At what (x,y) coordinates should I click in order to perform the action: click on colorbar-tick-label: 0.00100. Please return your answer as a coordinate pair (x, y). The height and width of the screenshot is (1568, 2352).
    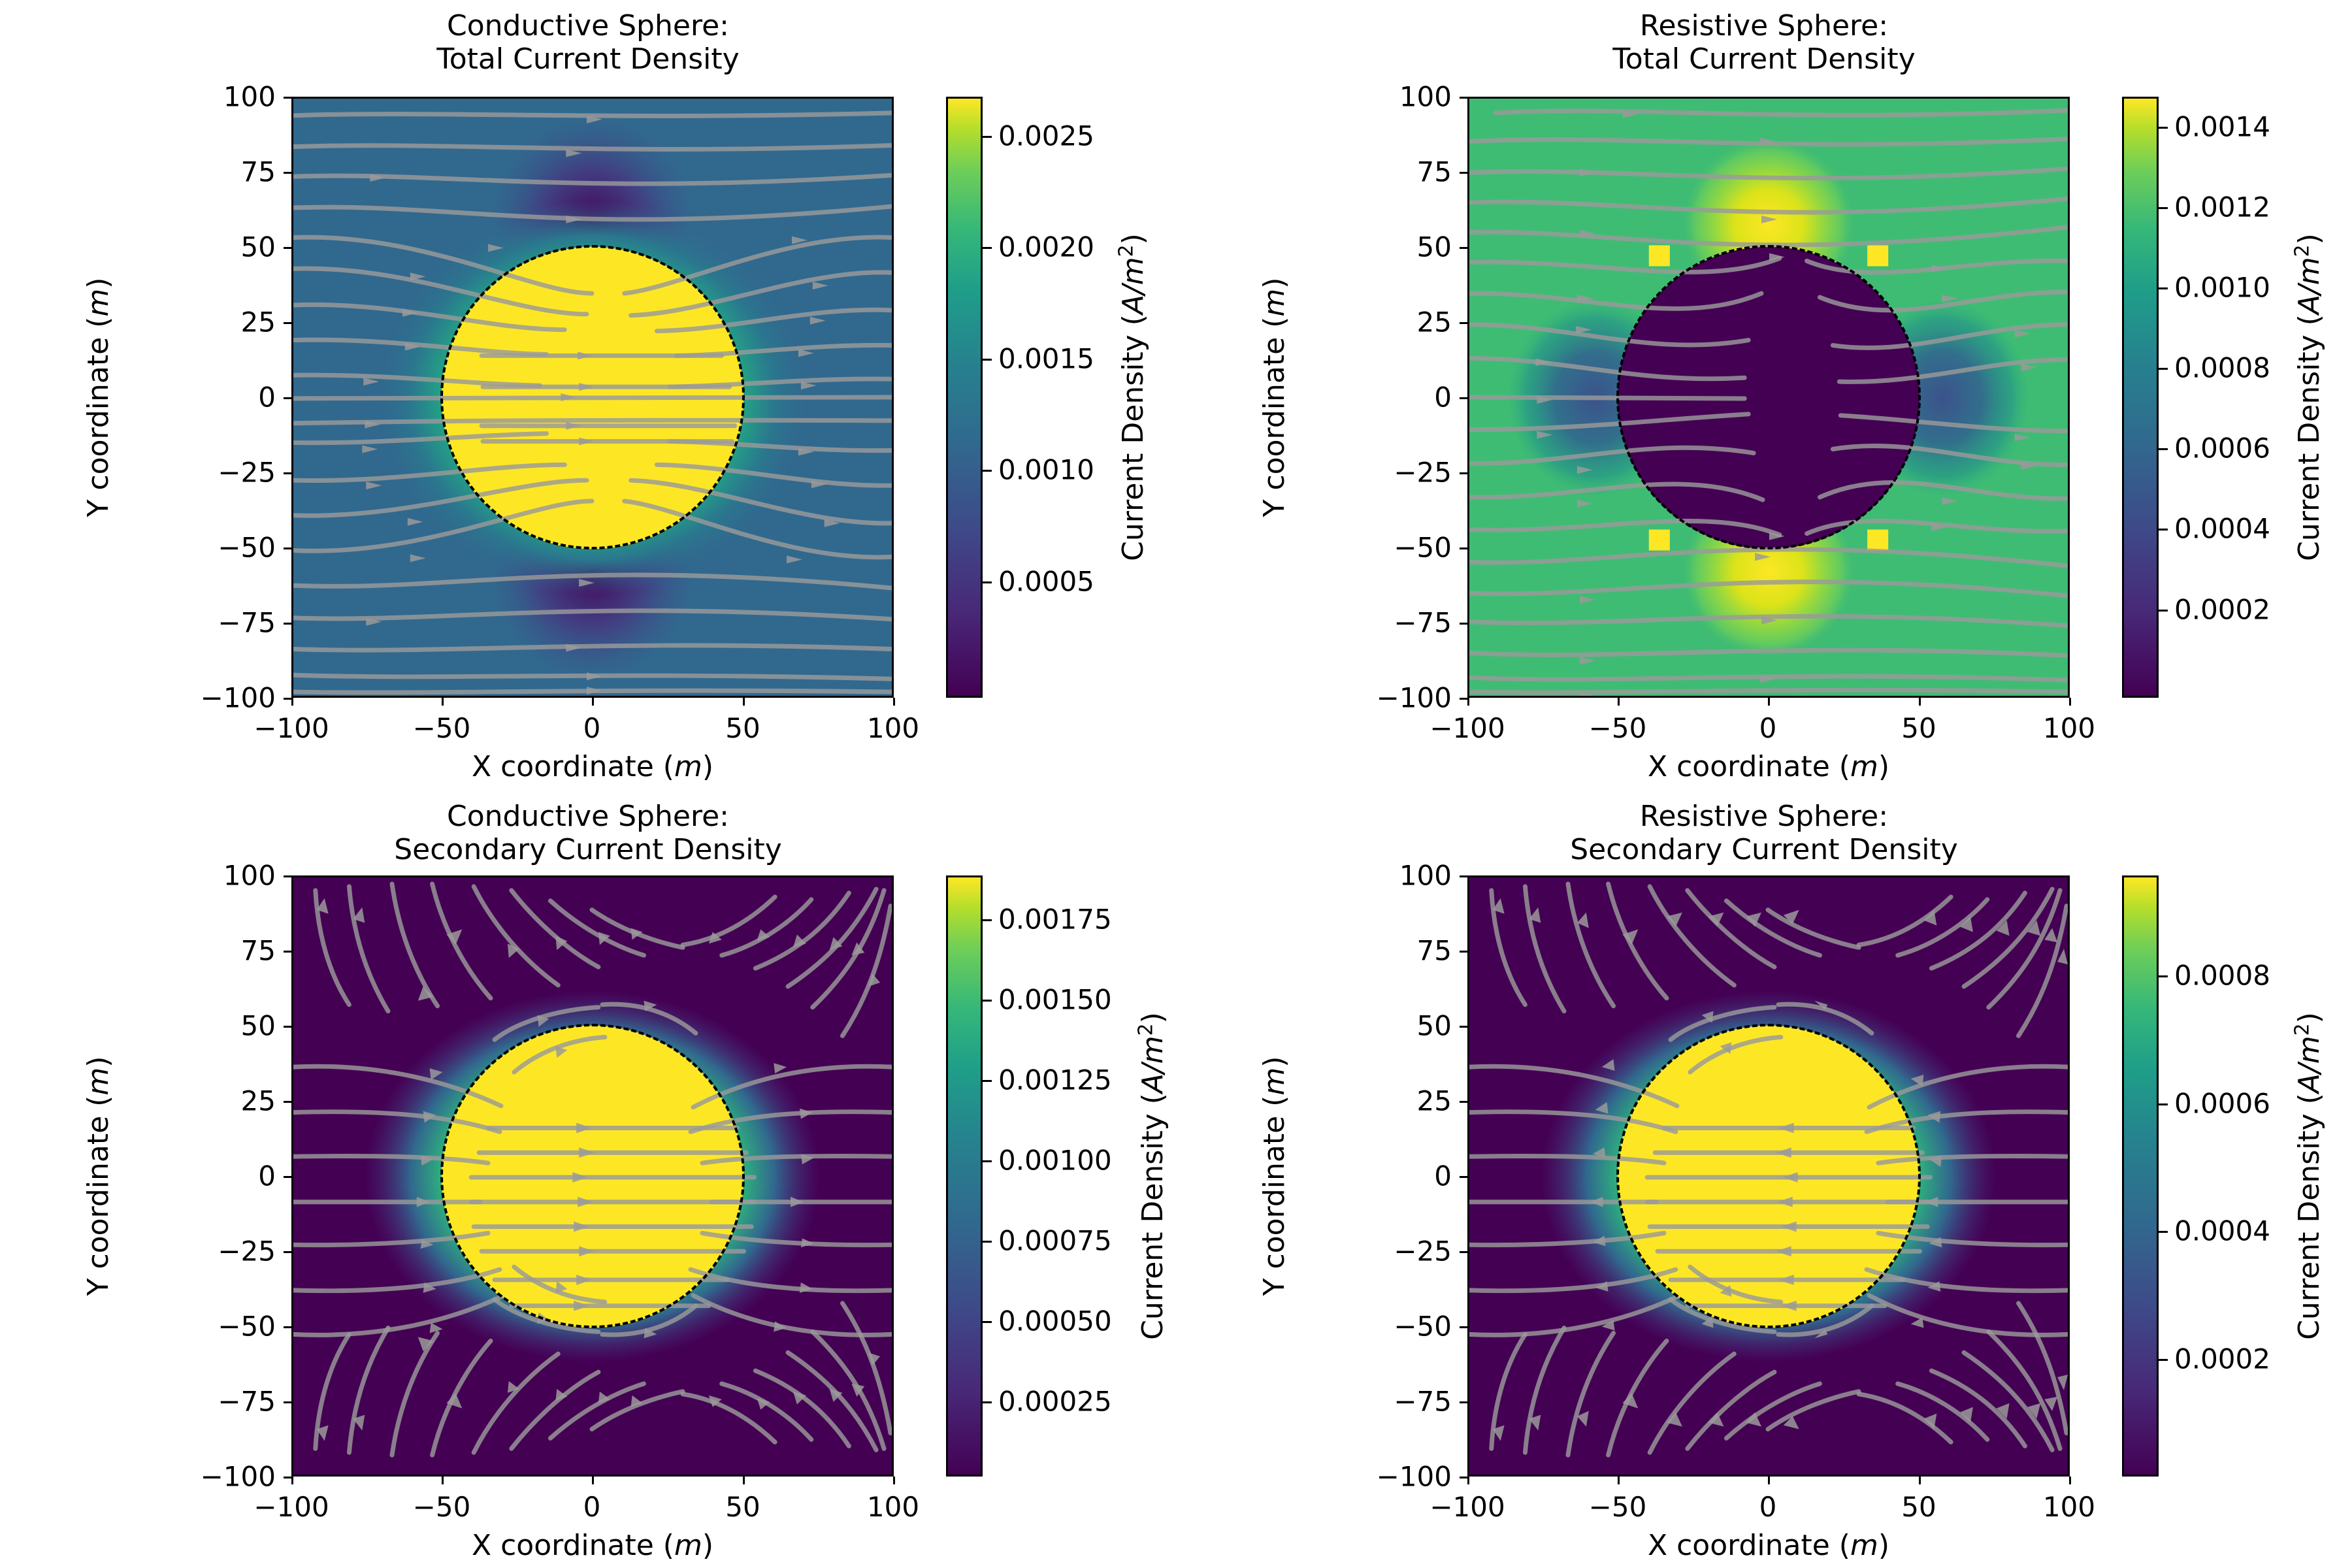
    Looking at the image, I should click on (1055, 1160).